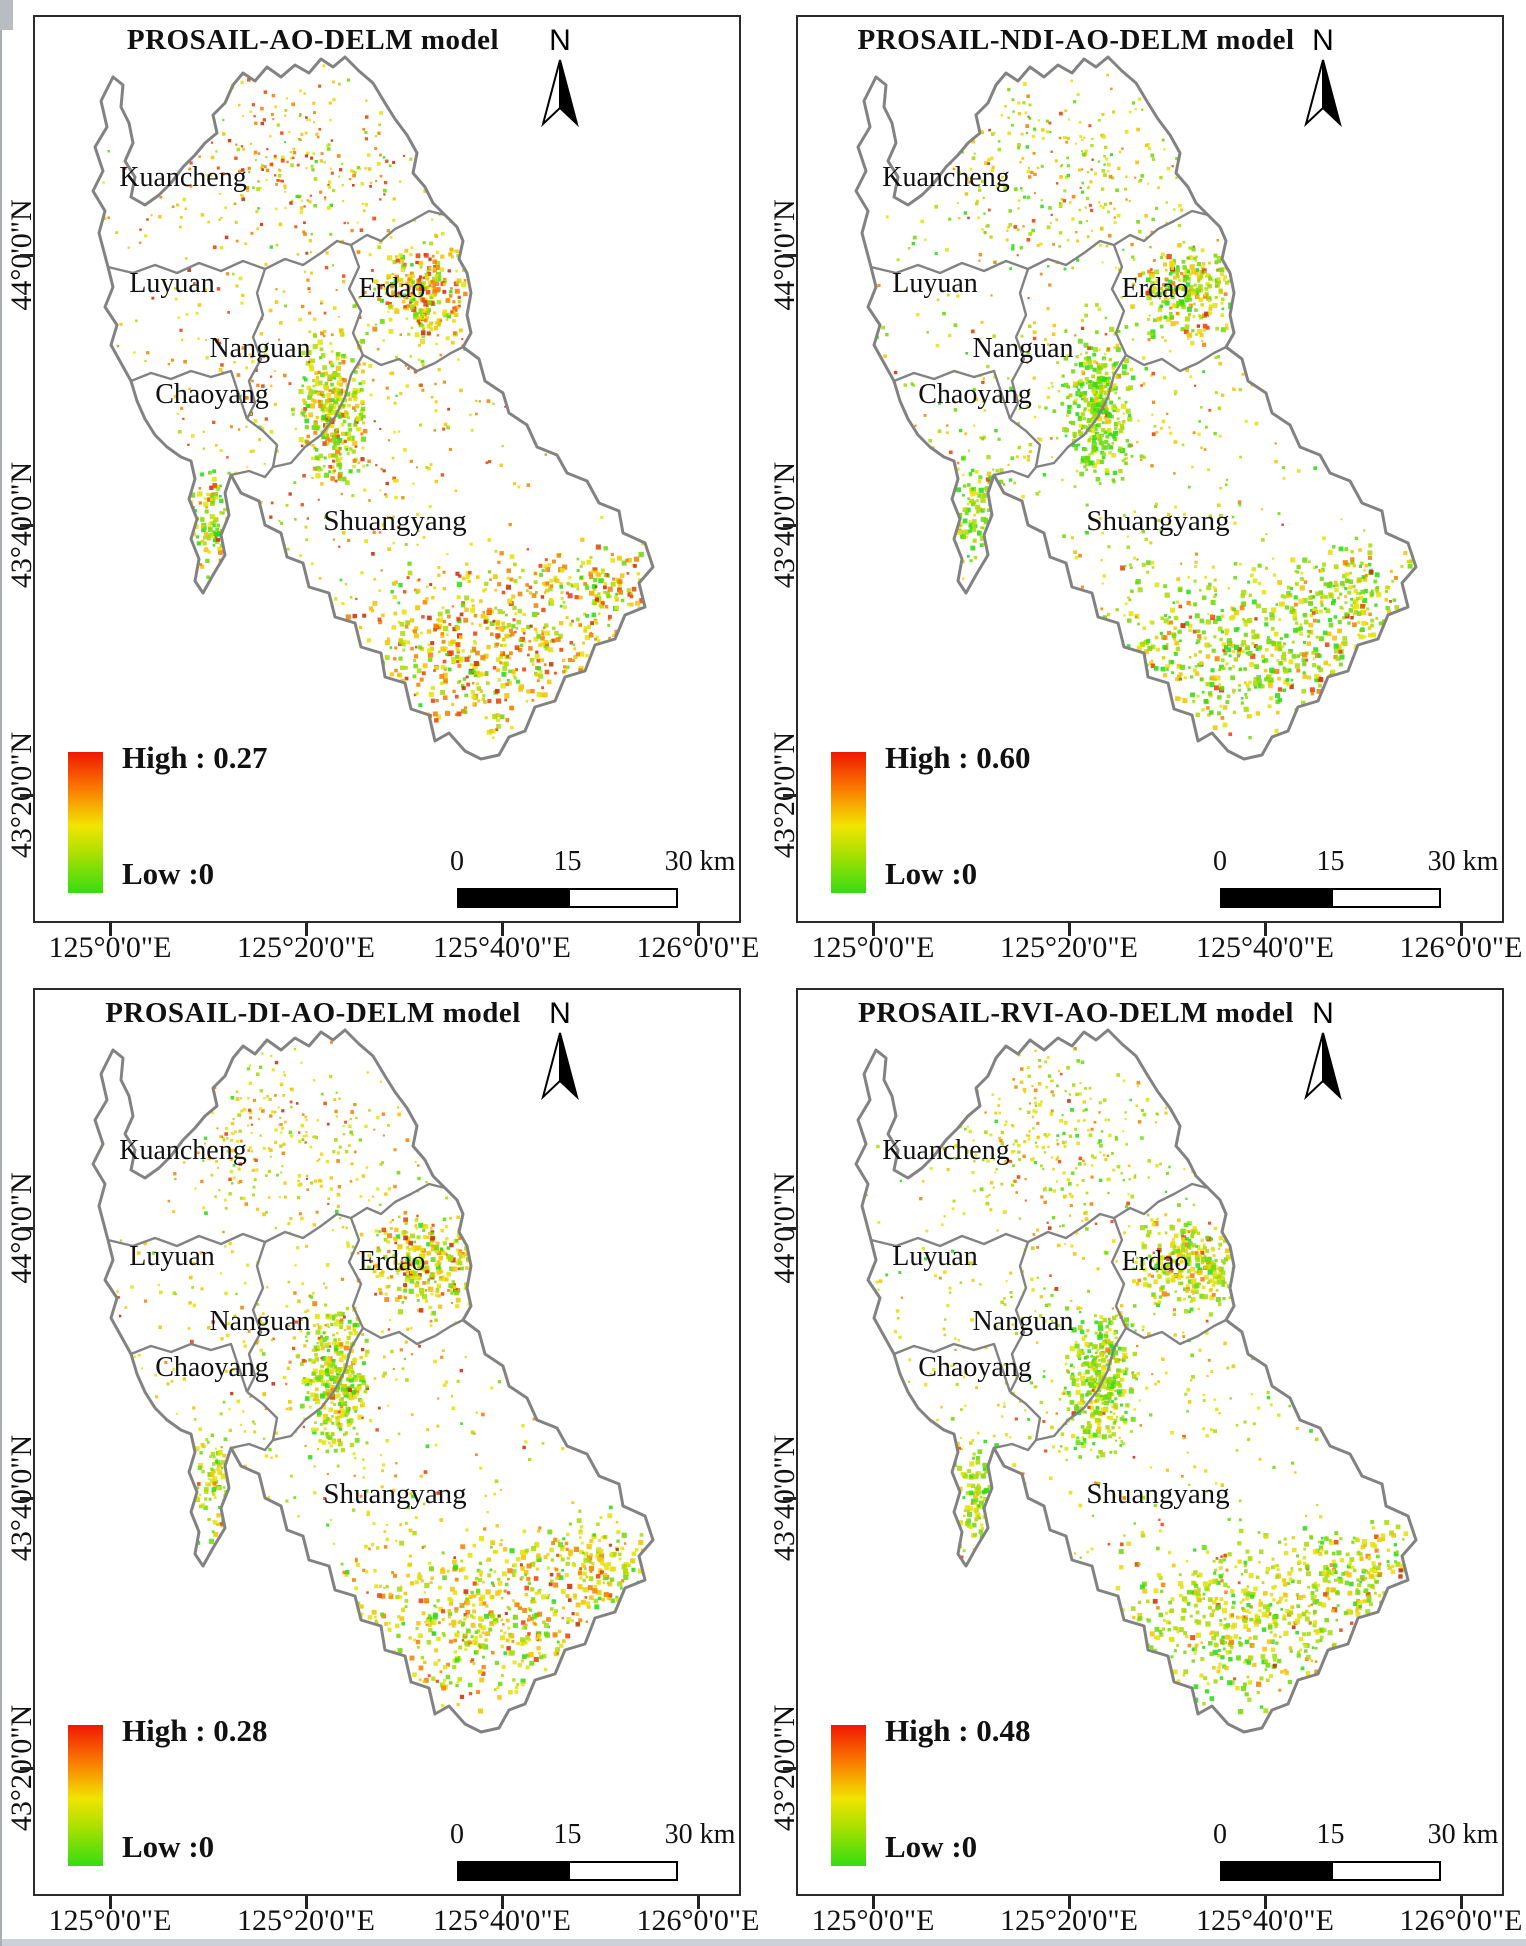  What do you see at coordinates (313, 1013) in the screenshot?
I see `panel-title: PROSAIL-DI-AO-DELM model` at bounding box center [313, 1013].